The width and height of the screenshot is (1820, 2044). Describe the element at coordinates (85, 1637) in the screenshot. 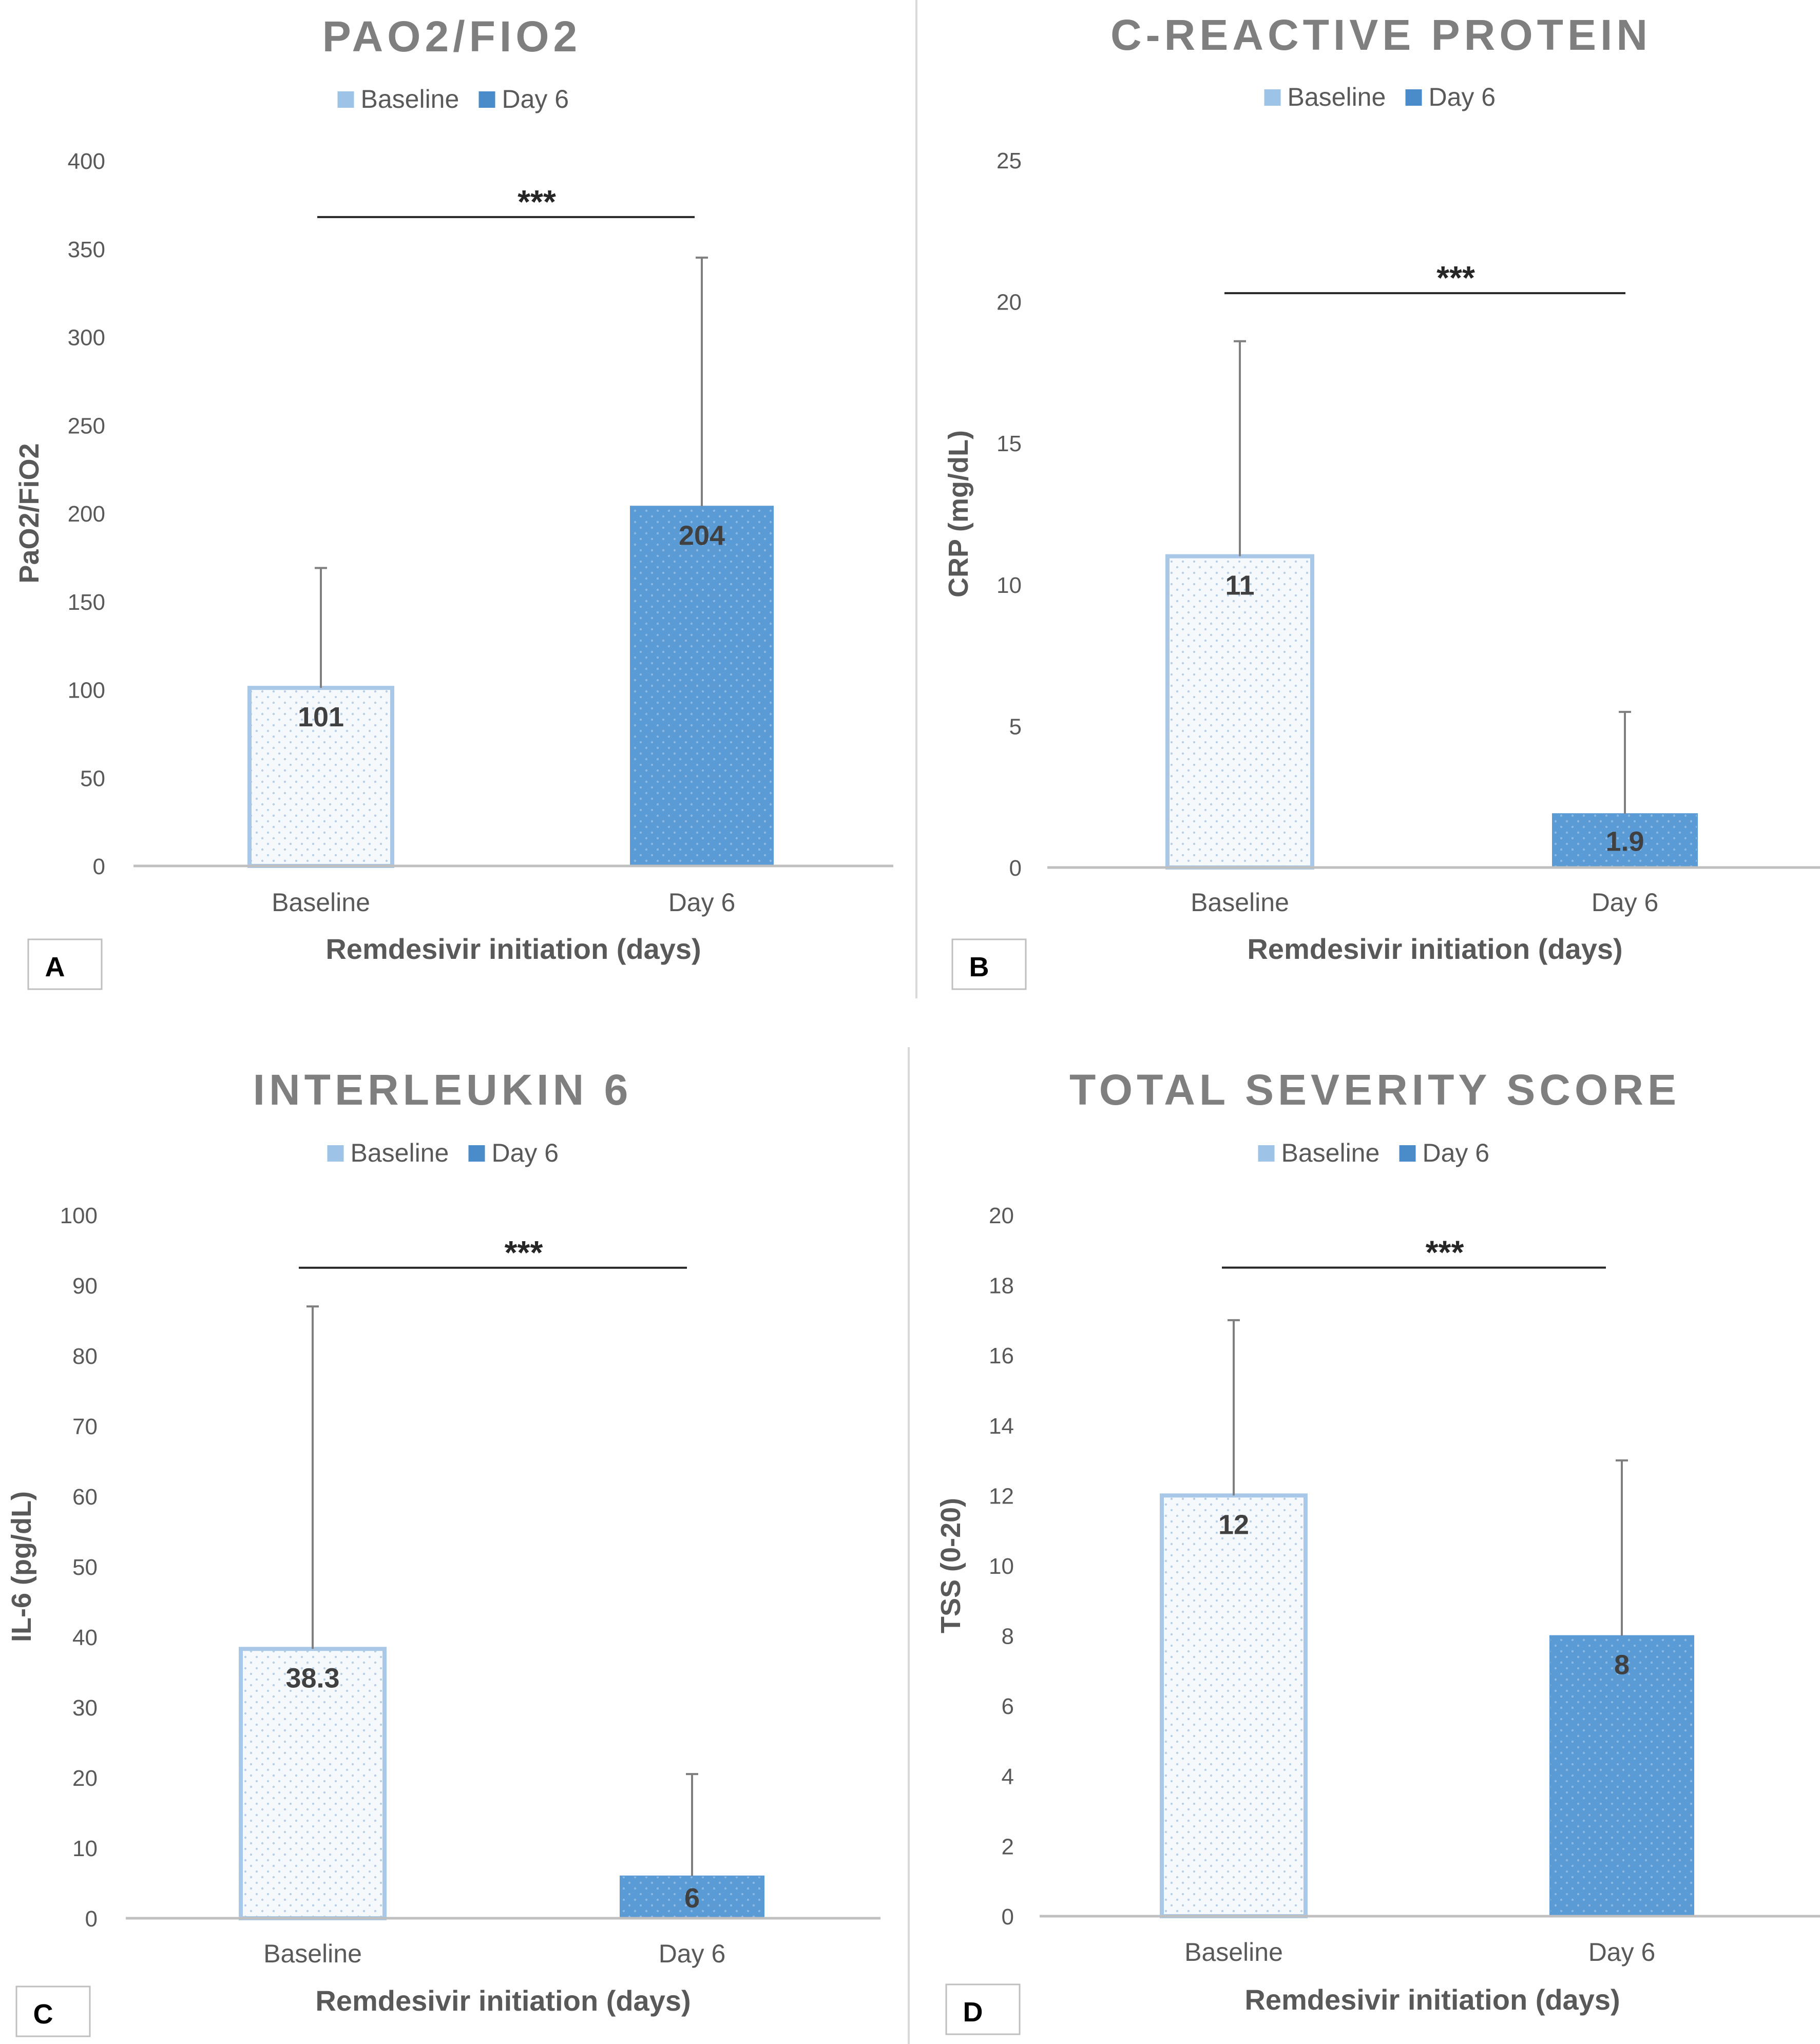

I see `y-tick-label: 40` at that location.